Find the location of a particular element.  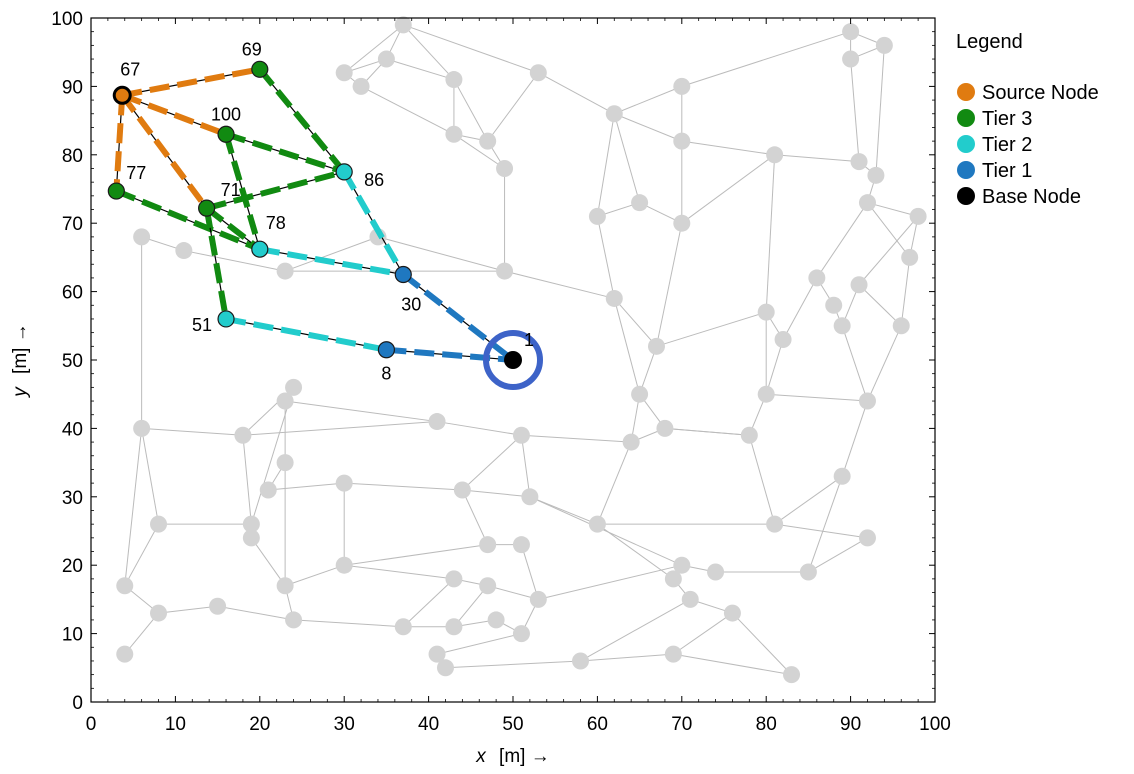

x-tick-label: 80 is located at coordinates (766, 724).